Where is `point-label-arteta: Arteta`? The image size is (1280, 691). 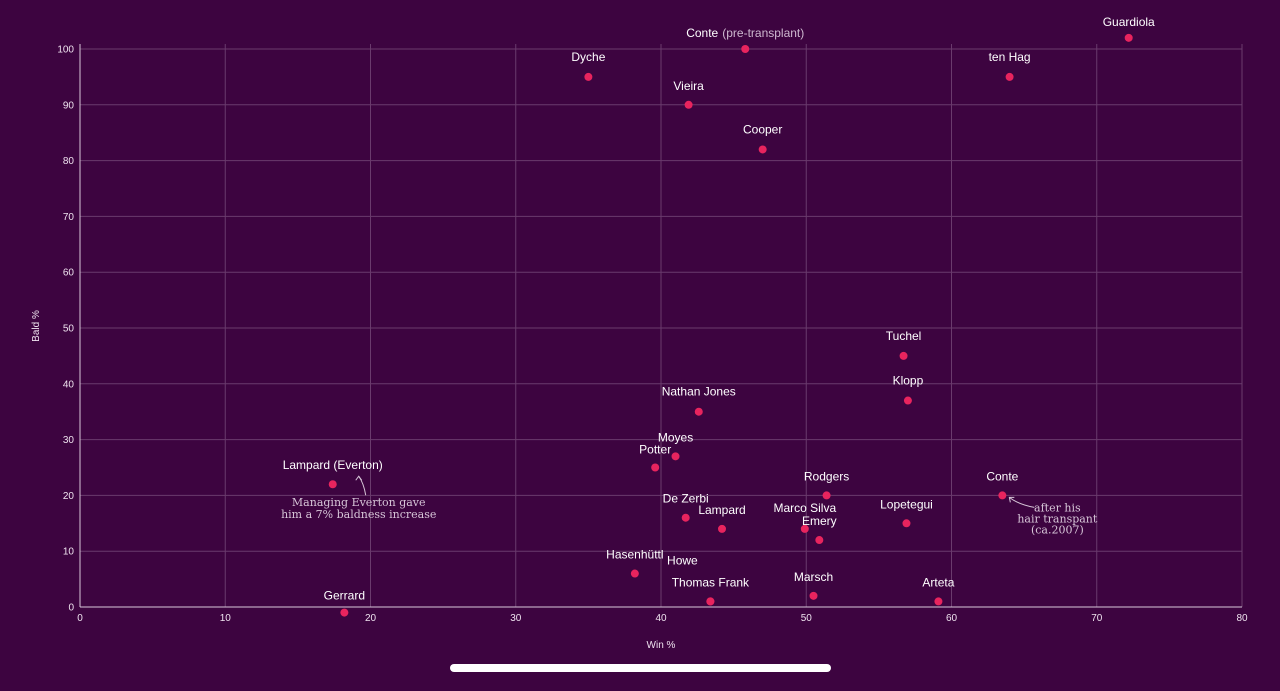 point-label-arteta: Arteta is located at coordinates (938, 582).